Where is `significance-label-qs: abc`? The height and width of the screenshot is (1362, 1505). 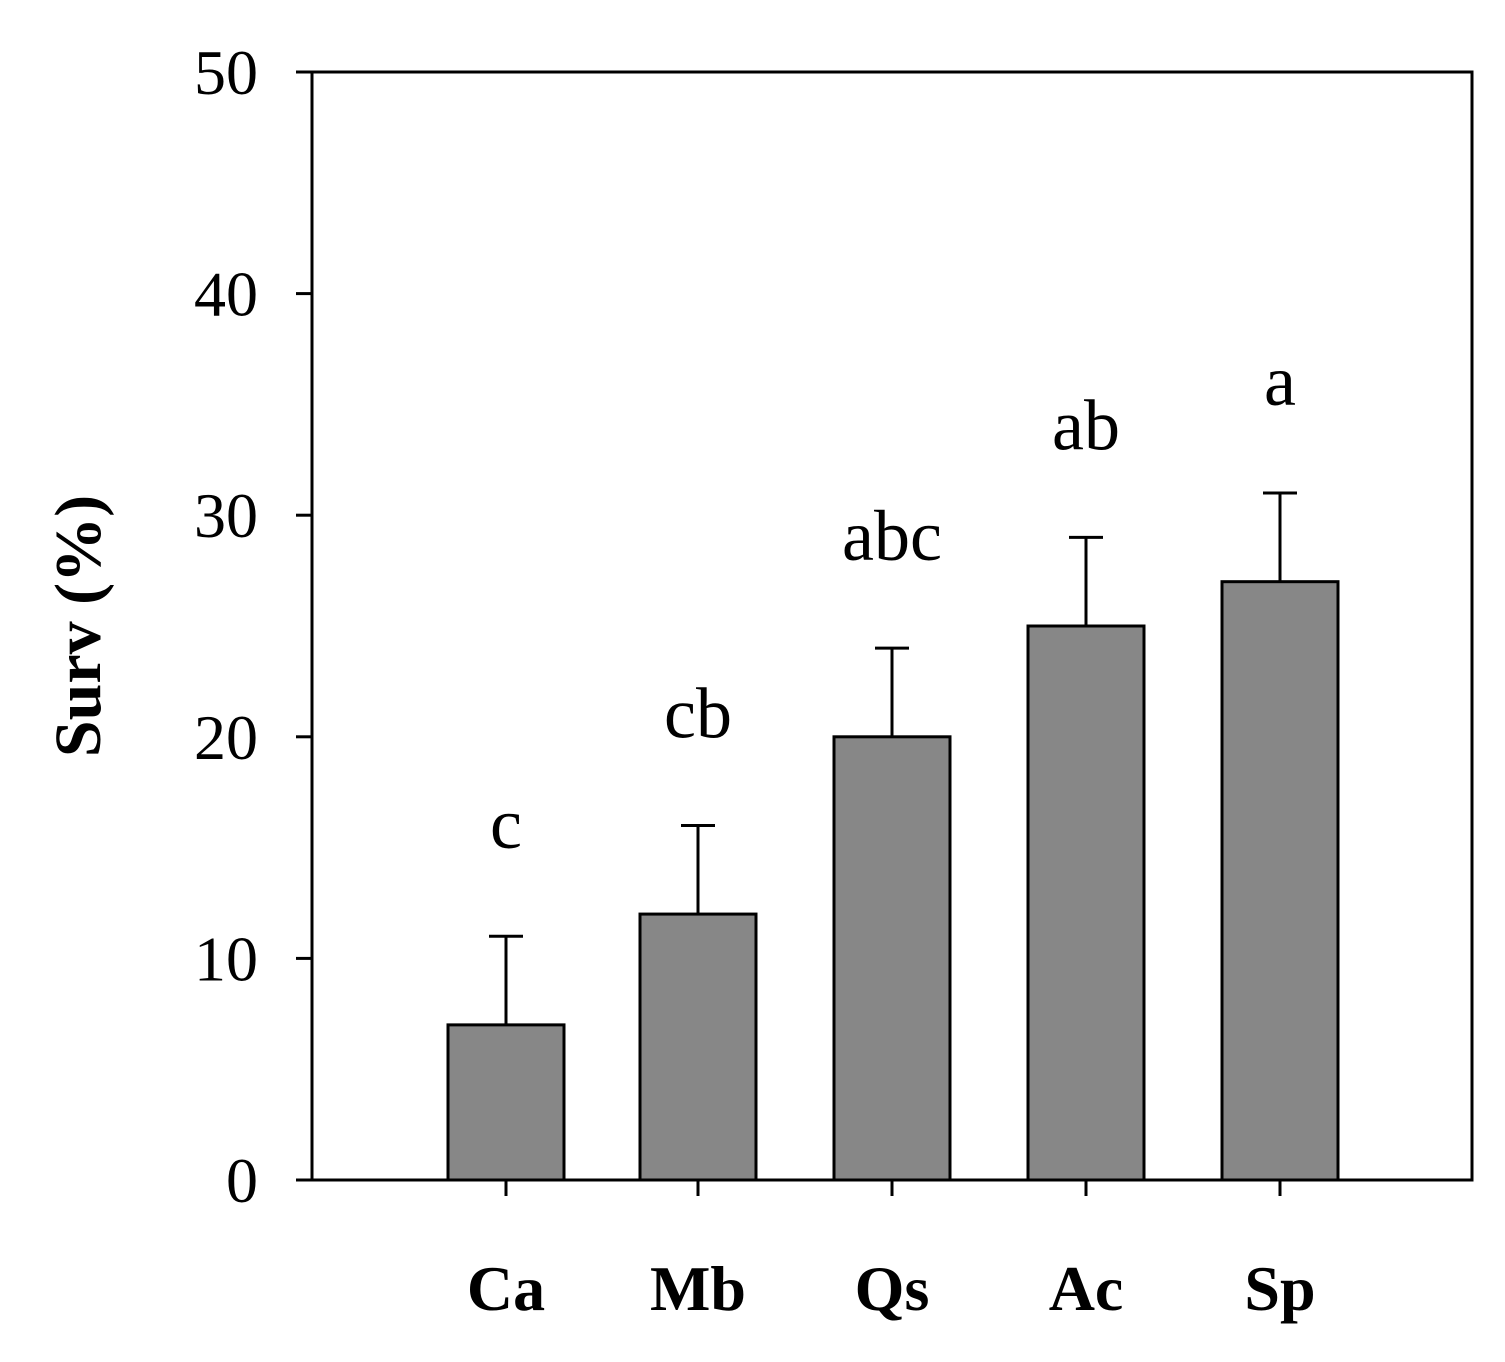
significance-label-qs: abc is located at coordinates (892, 536).